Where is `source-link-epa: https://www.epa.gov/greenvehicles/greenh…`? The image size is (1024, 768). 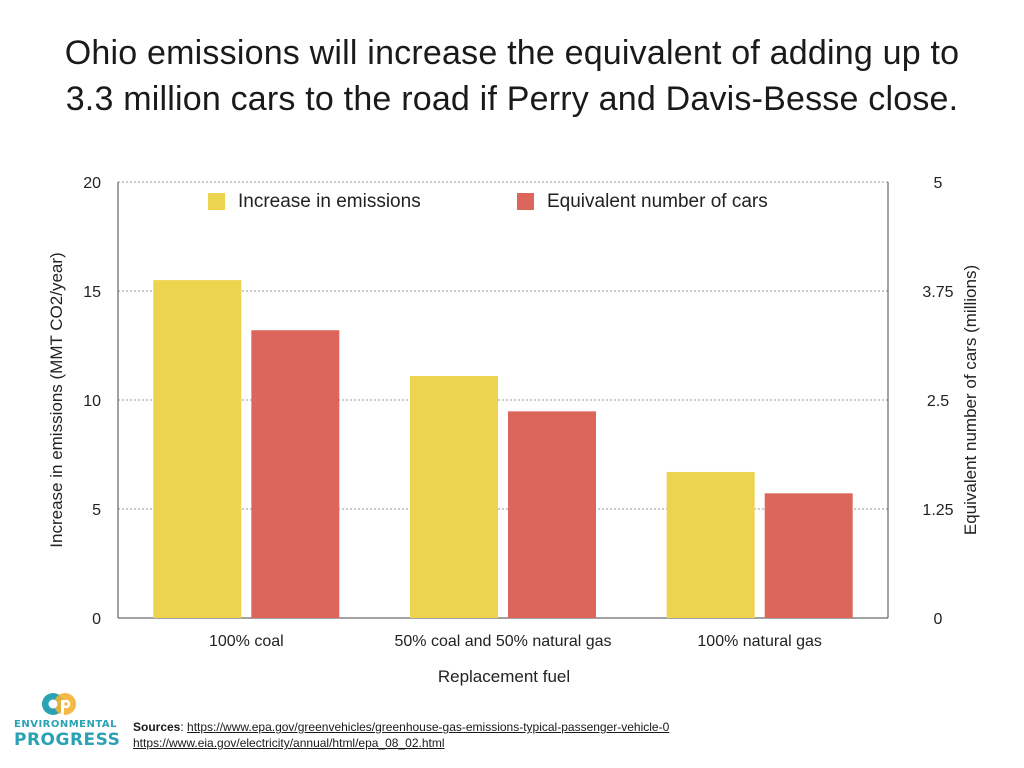
source-link-epa: https://www.epa.gov/greenvehicles/greenh… is located at coordinates (428, 727).